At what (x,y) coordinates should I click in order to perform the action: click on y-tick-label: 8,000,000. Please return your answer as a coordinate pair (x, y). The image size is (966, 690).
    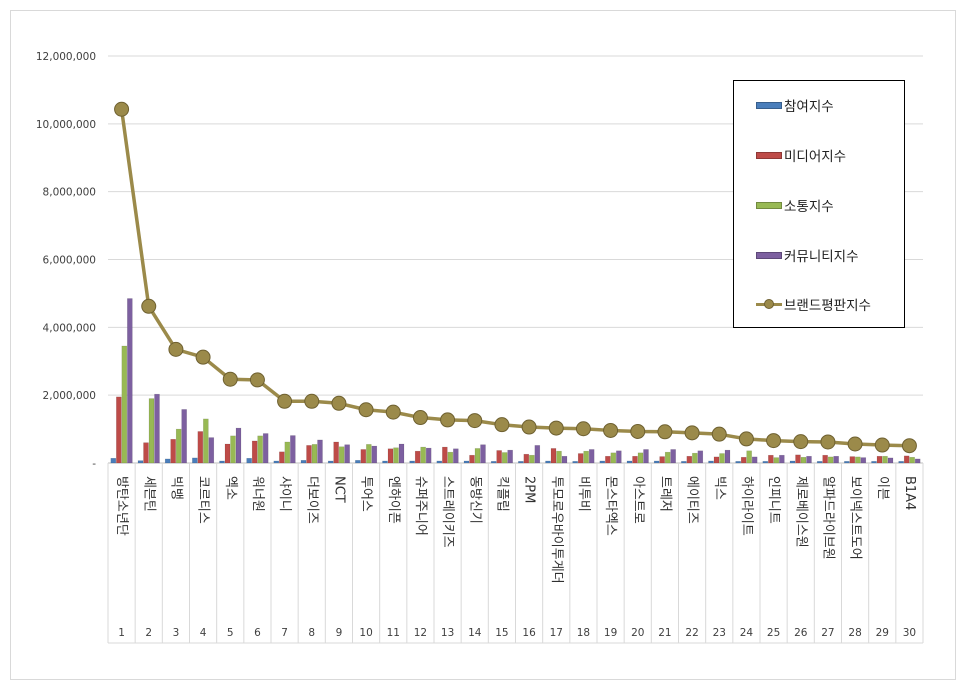
    Looking at the image, I should click on (69, 193).